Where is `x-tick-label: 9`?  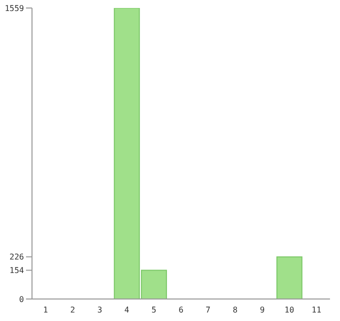 x-tick-label: 9 is located at coordinates (262, 310).